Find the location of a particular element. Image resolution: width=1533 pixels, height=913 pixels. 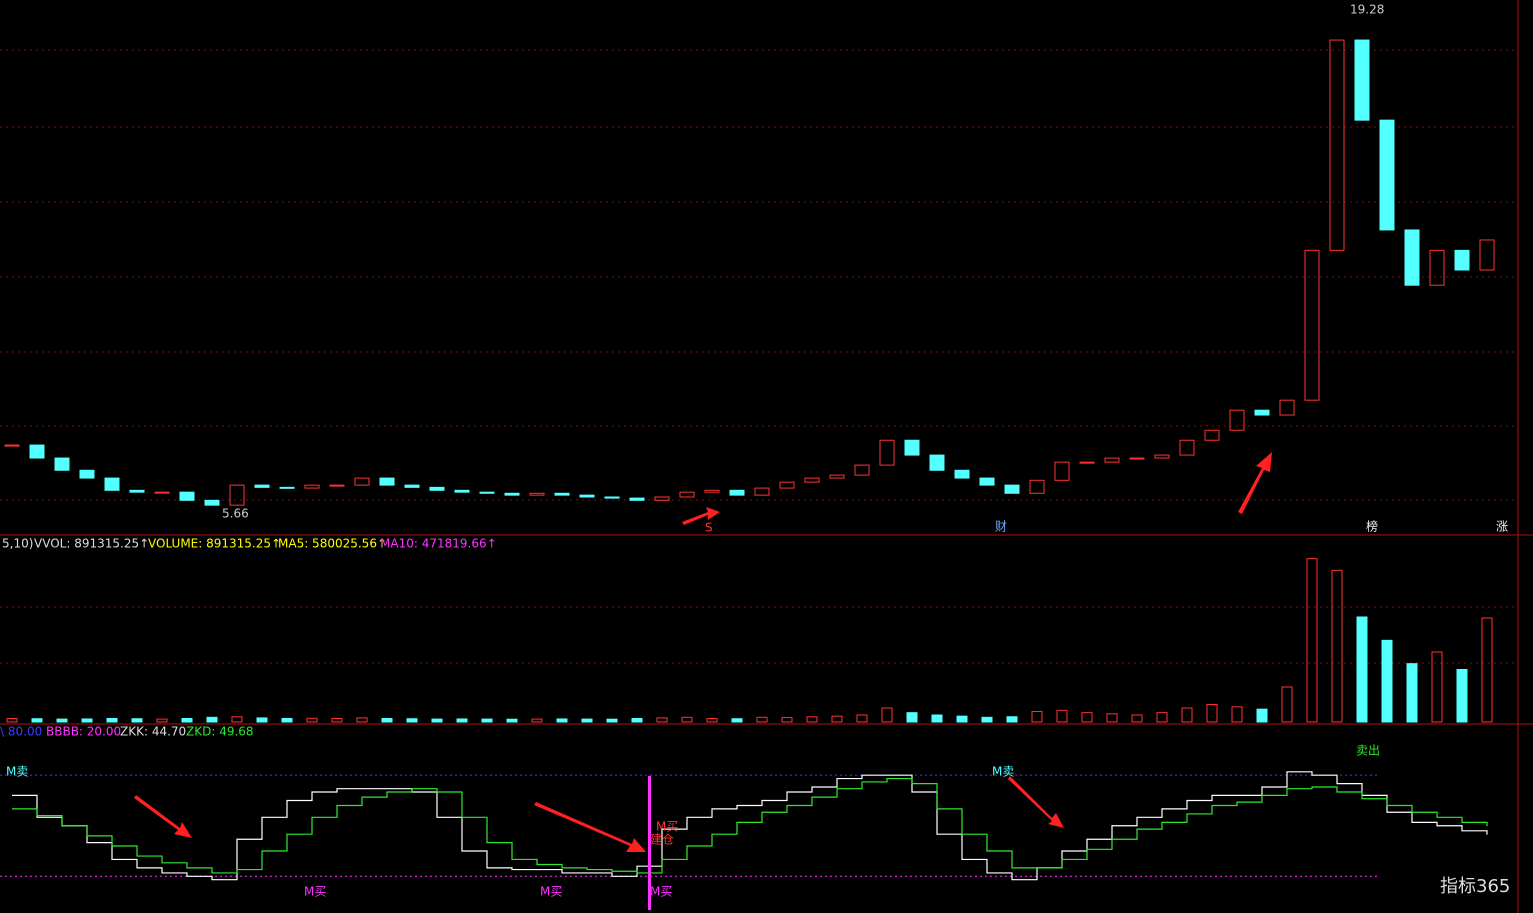

legend: MA10: 471819.66↑ is located at coordinates (438, 544).